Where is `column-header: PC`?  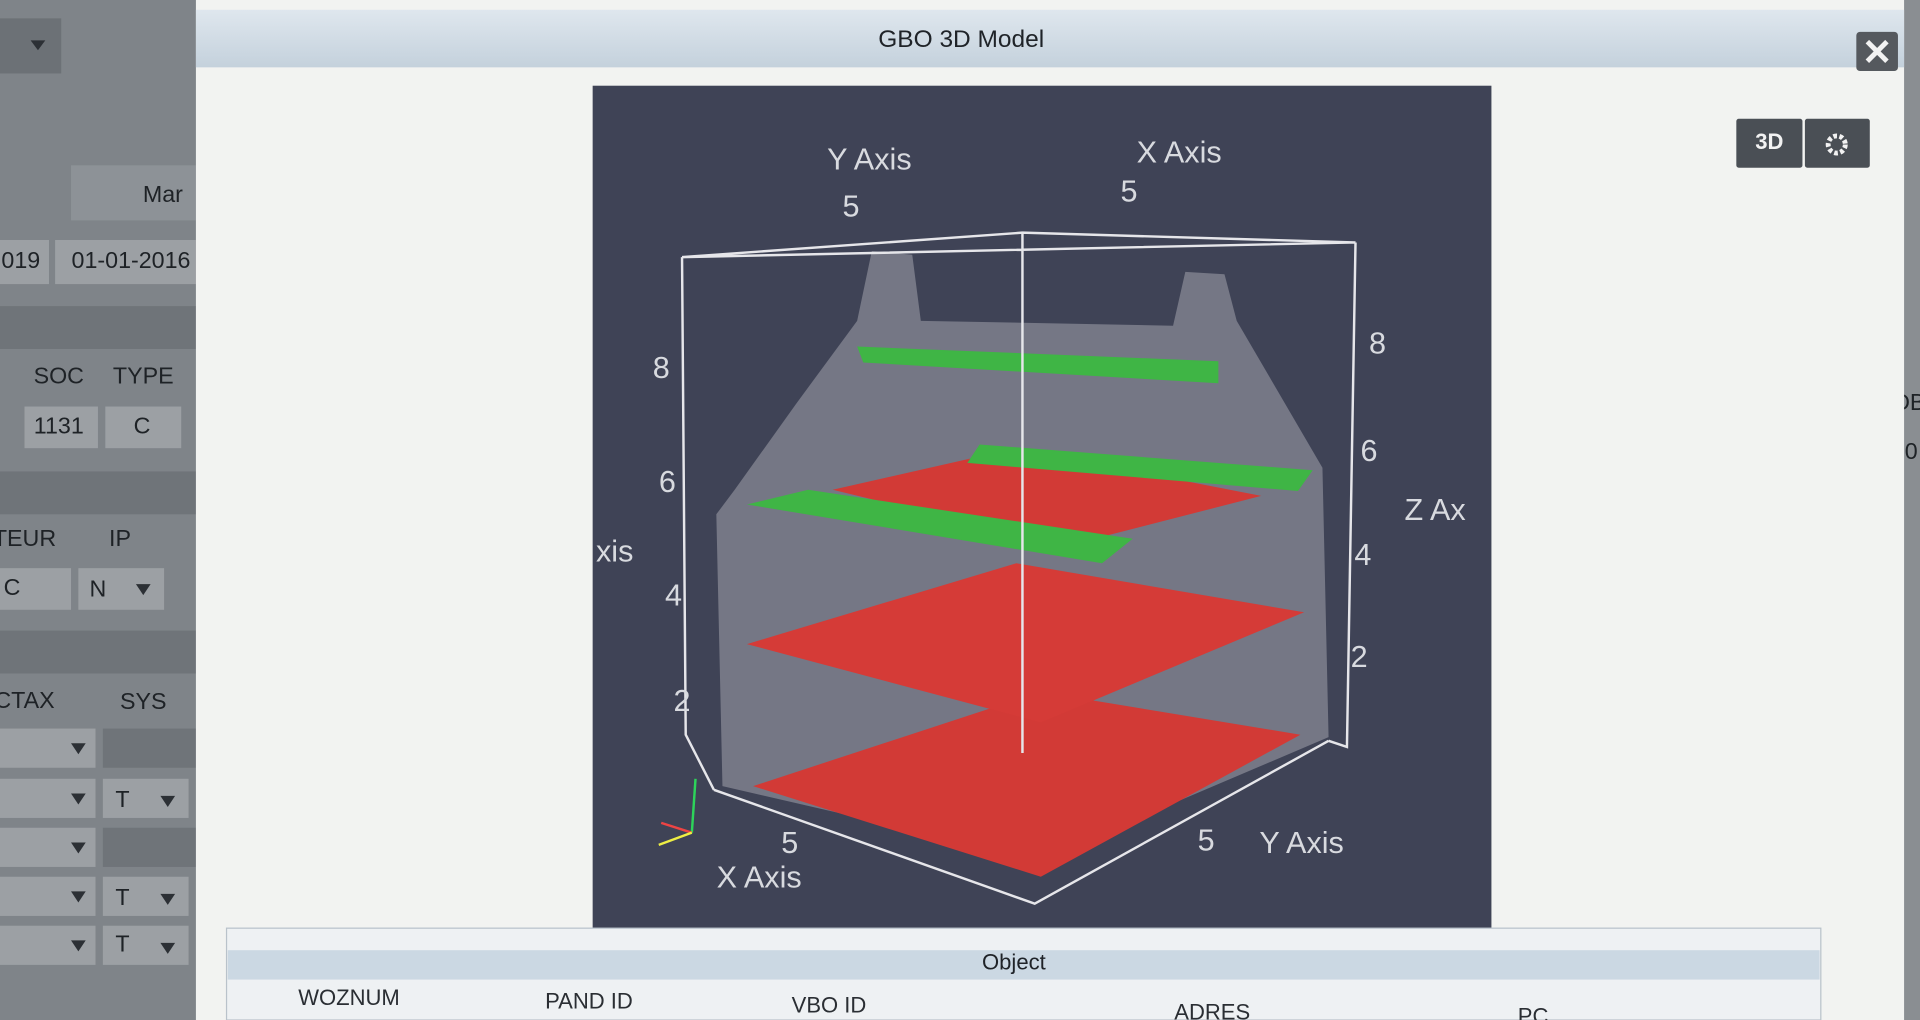 column-header: PC is located at coordinates (1533, 1011).